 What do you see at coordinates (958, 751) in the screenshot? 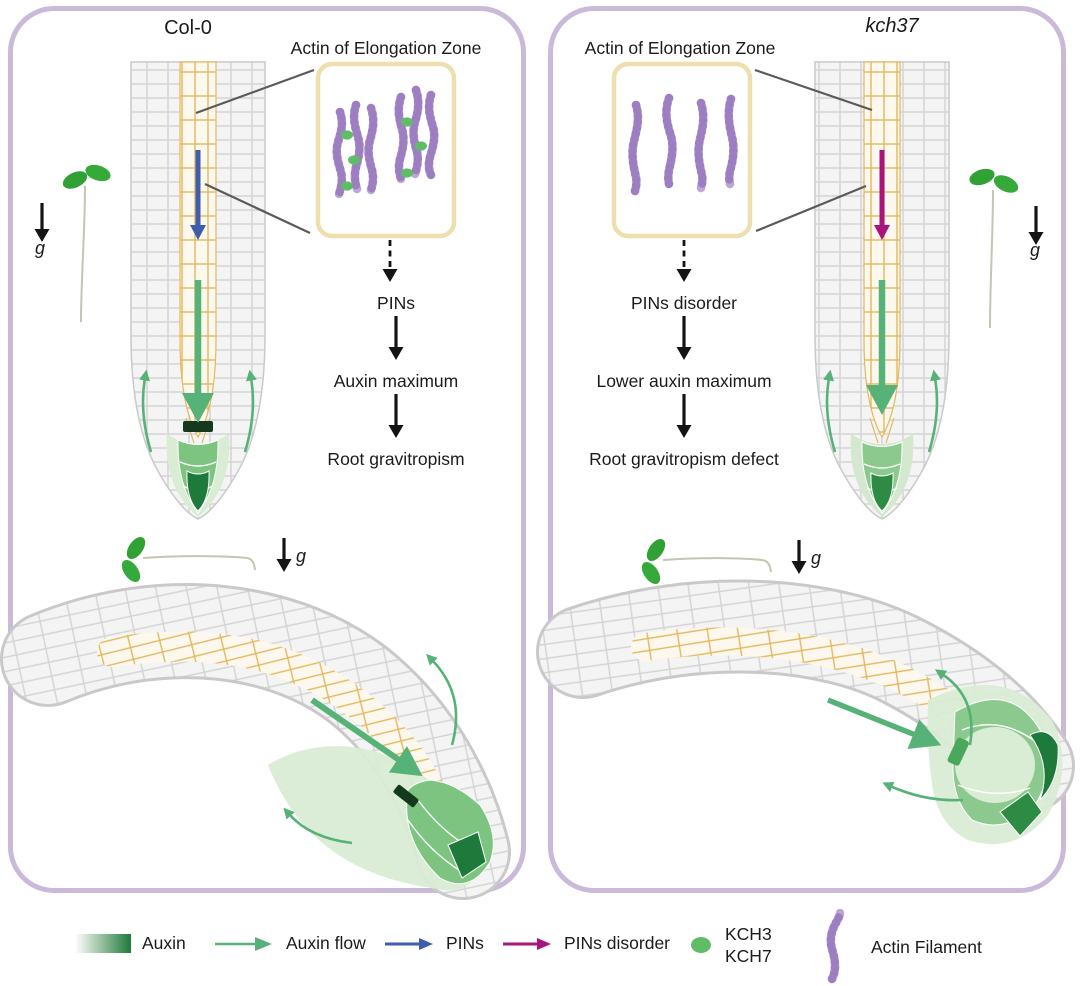
I see `auxin-band-mid` at bounding box center [958, 751].